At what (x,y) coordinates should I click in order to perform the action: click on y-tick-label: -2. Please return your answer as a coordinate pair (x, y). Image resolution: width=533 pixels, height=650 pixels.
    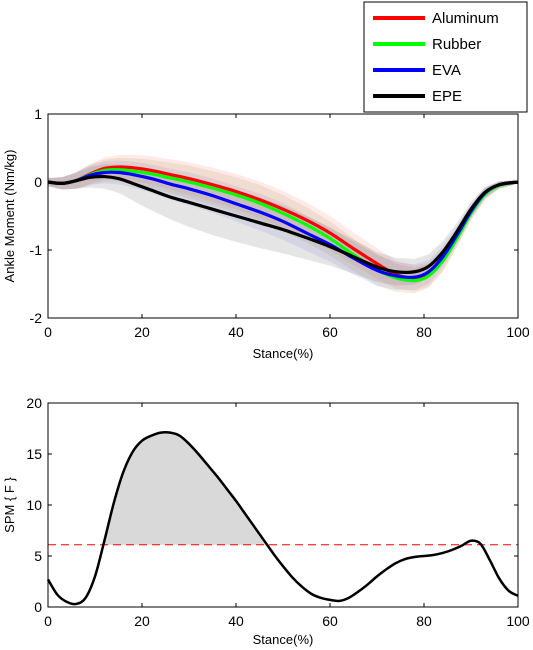
    Looking at the image, I should click on (36, 318).